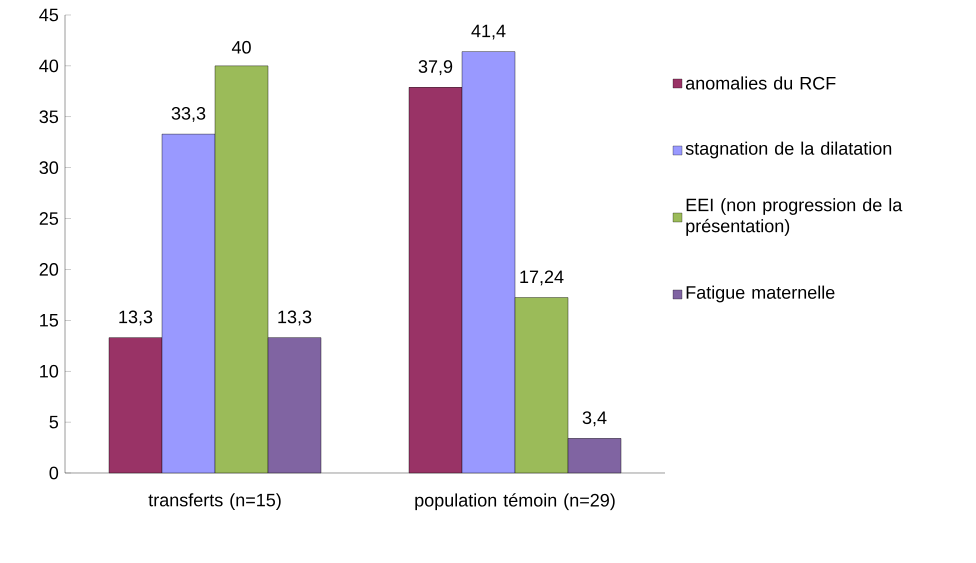 The height and width of the screenshot is (563, 976). Describe the element at coordinates (49, 371) in the screenshot. I see `y-tick-label: 10` at that location.